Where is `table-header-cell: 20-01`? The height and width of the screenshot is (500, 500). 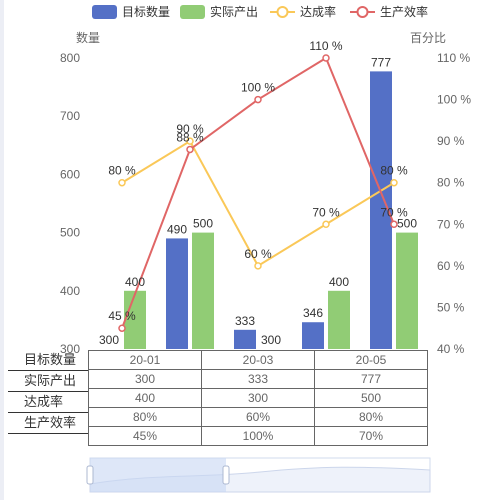
table-header-cell: 20-01 is located at coordinates (145, 360).